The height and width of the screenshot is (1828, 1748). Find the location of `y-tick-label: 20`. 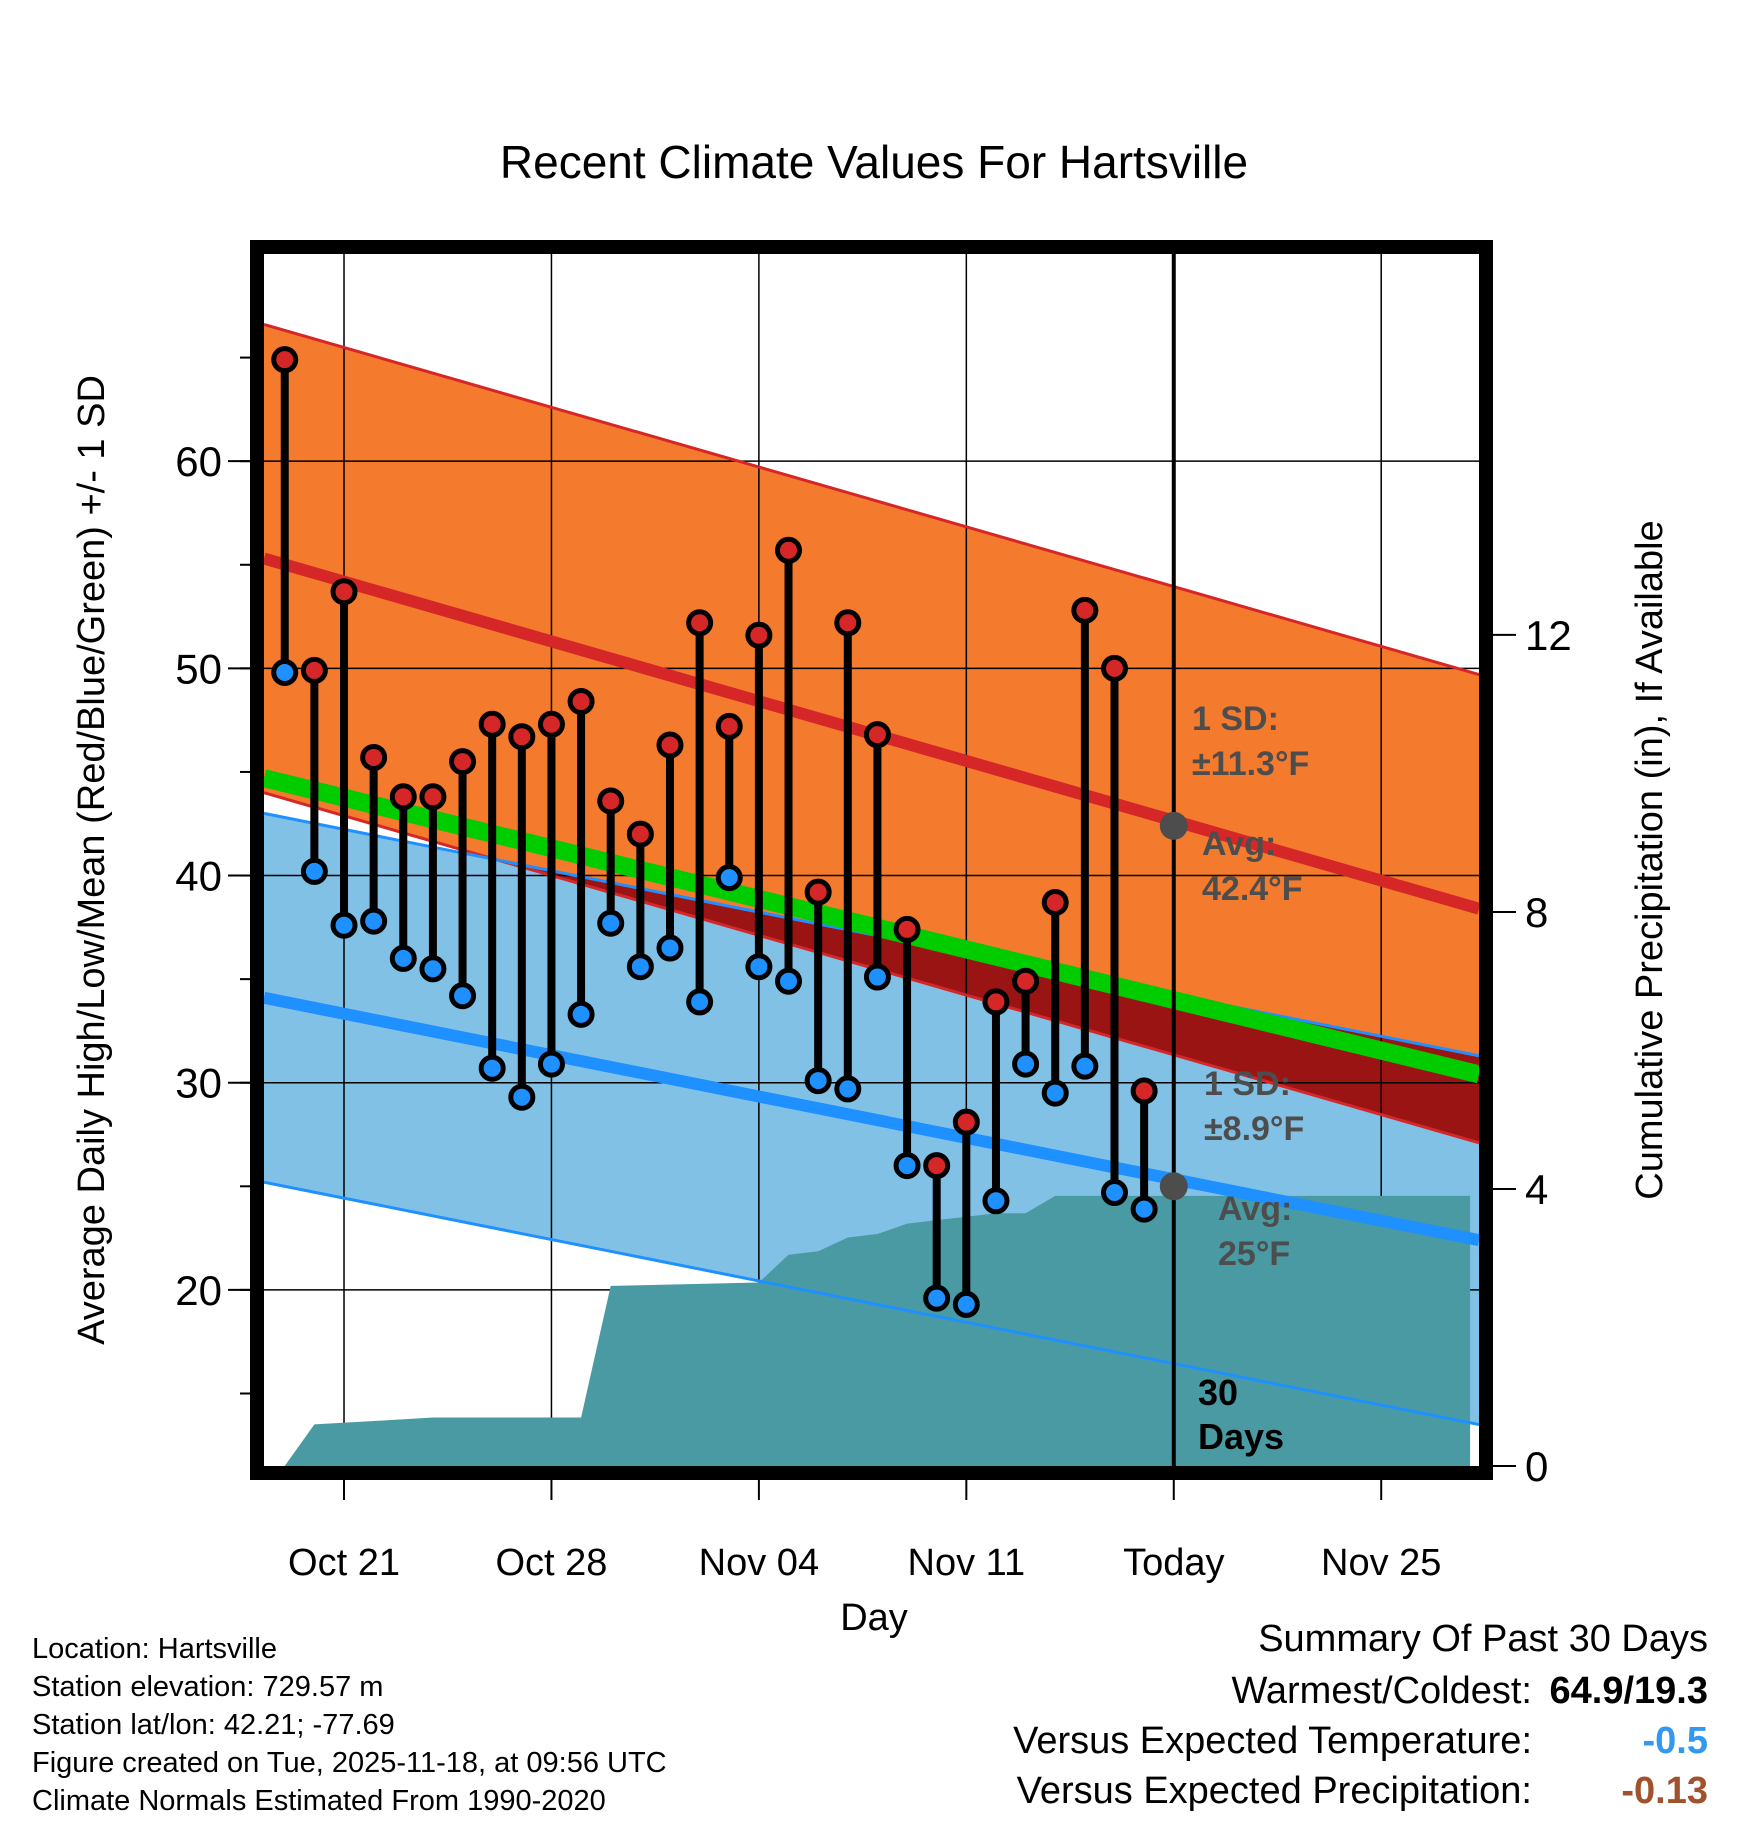

y-tick-label: 20 is located at coordinates (198, 1290).